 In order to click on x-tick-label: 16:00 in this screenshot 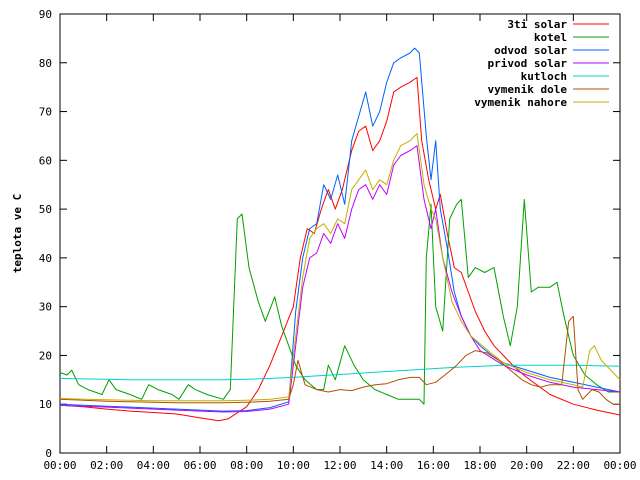, I will do `click(433, 465)`.